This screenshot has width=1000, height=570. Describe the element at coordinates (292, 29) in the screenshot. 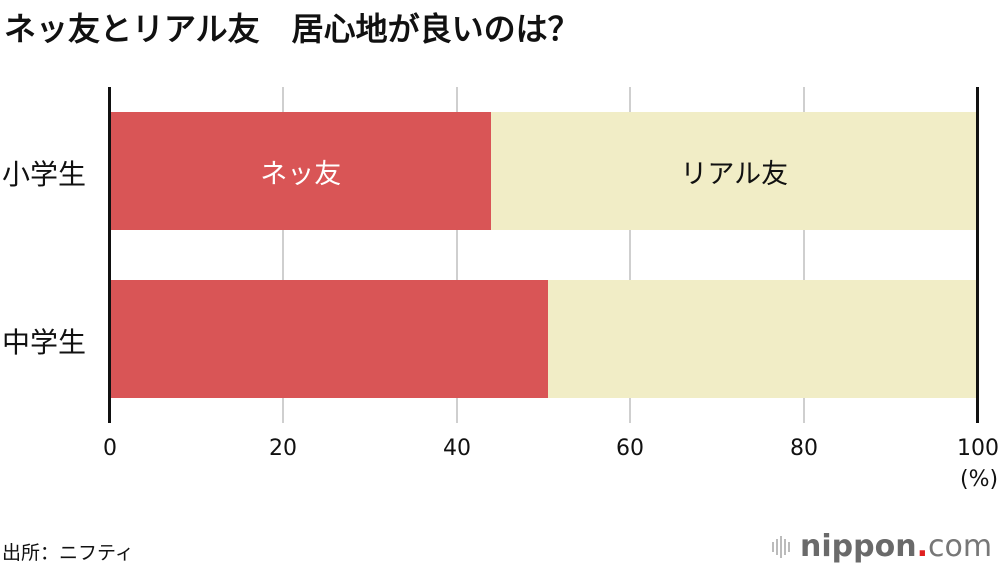

I see `chart-title: ネッ友とリアル友 居心地が良いのは？` at that location.